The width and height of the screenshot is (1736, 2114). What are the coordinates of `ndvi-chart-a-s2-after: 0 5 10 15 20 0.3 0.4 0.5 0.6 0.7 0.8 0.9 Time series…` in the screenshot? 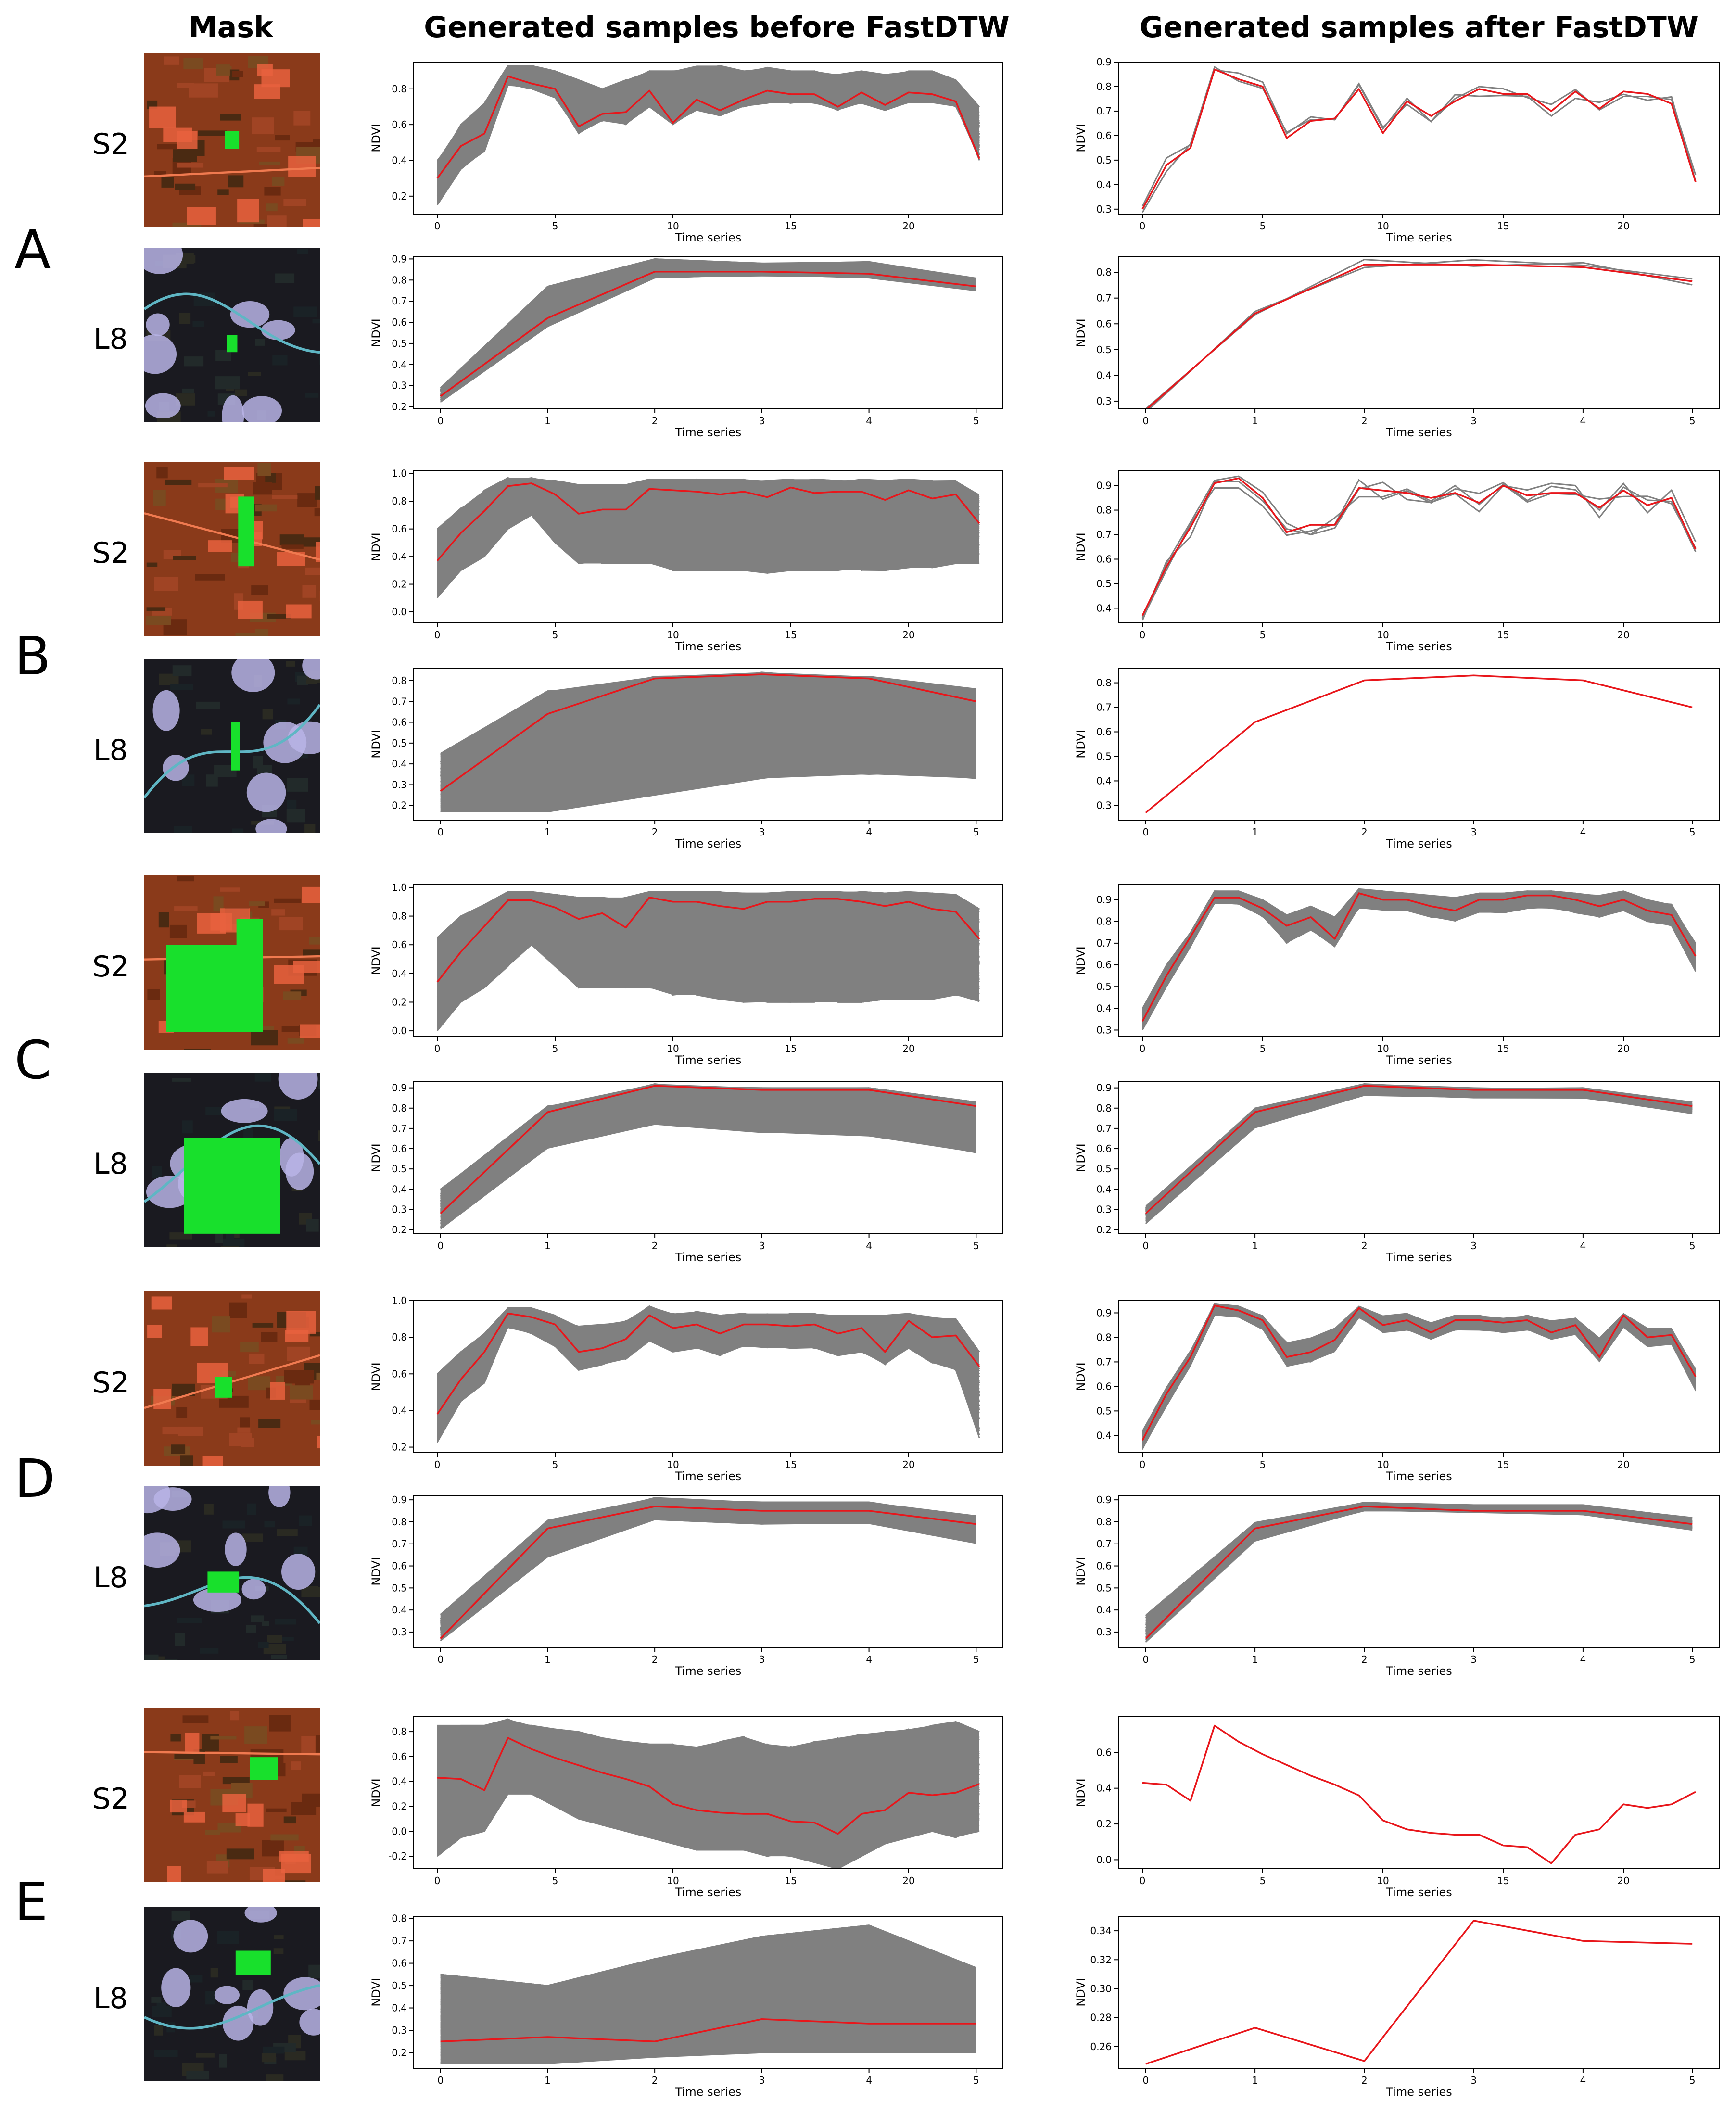 It's located at (1398, 150).